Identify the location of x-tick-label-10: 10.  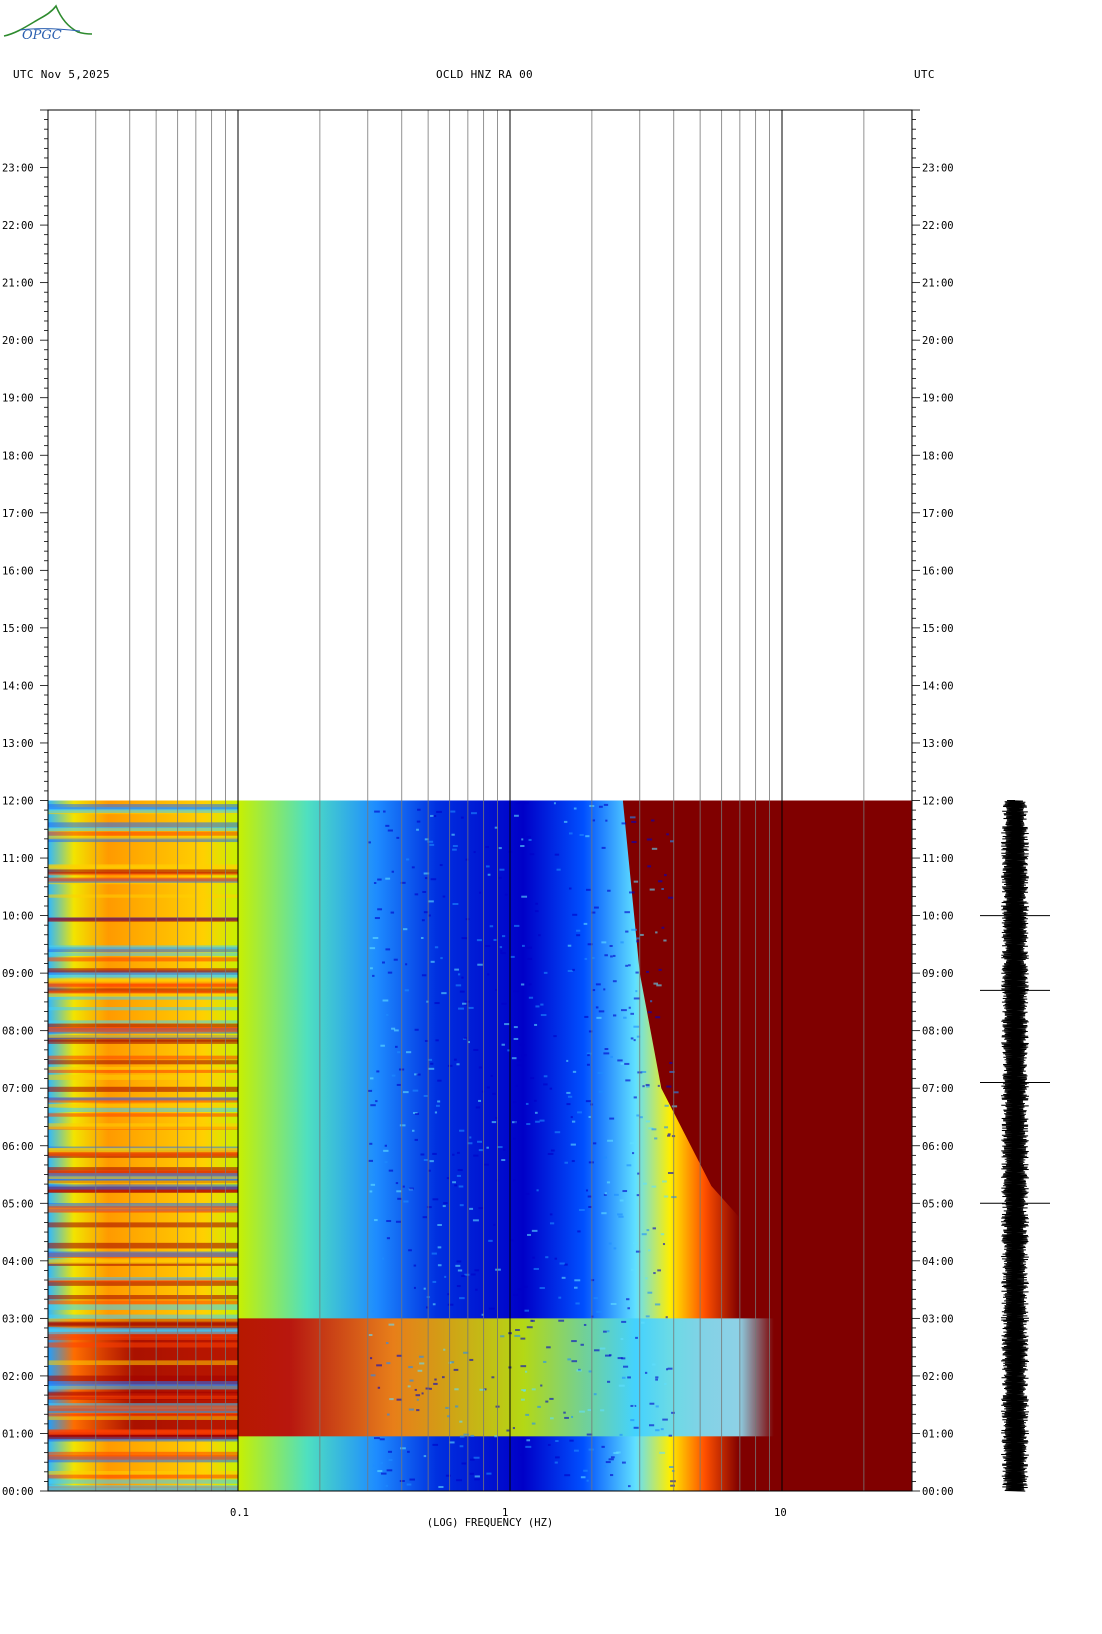
(780, 1513).